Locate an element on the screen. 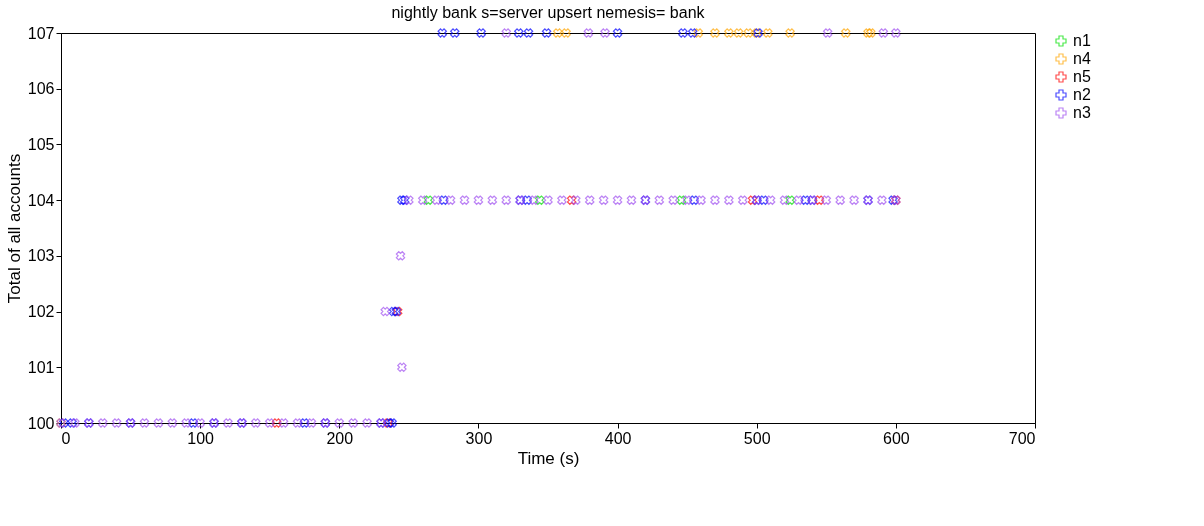 The width and height of the screenshot is (1204, 526). y-tick-label: 105 is located at coordinates (41, 144).